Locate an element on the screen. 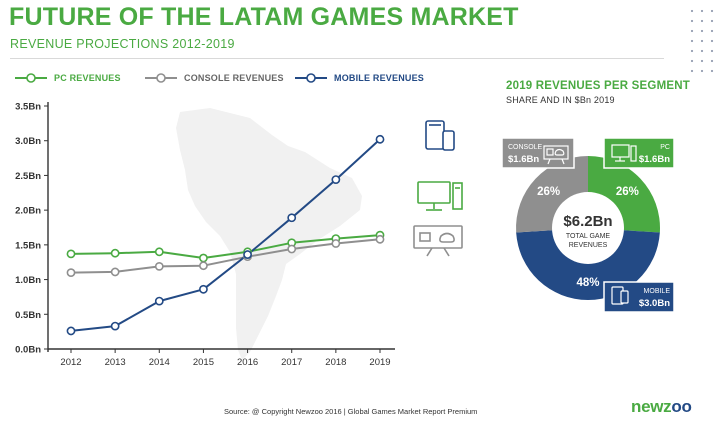 The width and height of the screenshot is (720, 431). newzoo-logo: newzoo is located at coordinates (661, 407).